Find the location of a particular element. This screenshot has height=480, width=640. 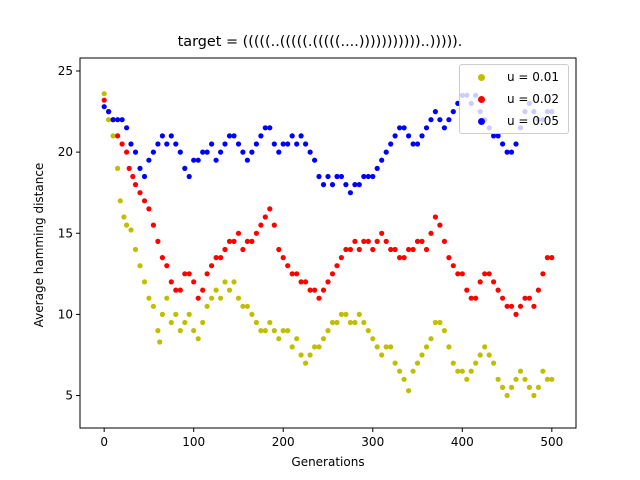

y-axis-label: Average hamming distance is located at coordinates (39, 245).